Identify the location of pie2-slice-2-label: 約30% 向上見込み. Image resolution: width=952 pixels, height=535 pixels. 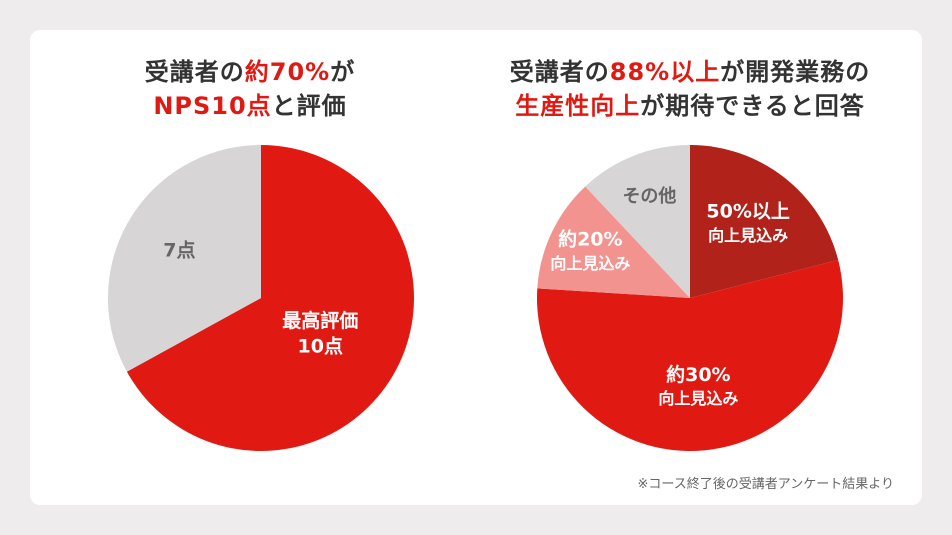
(698, 385).